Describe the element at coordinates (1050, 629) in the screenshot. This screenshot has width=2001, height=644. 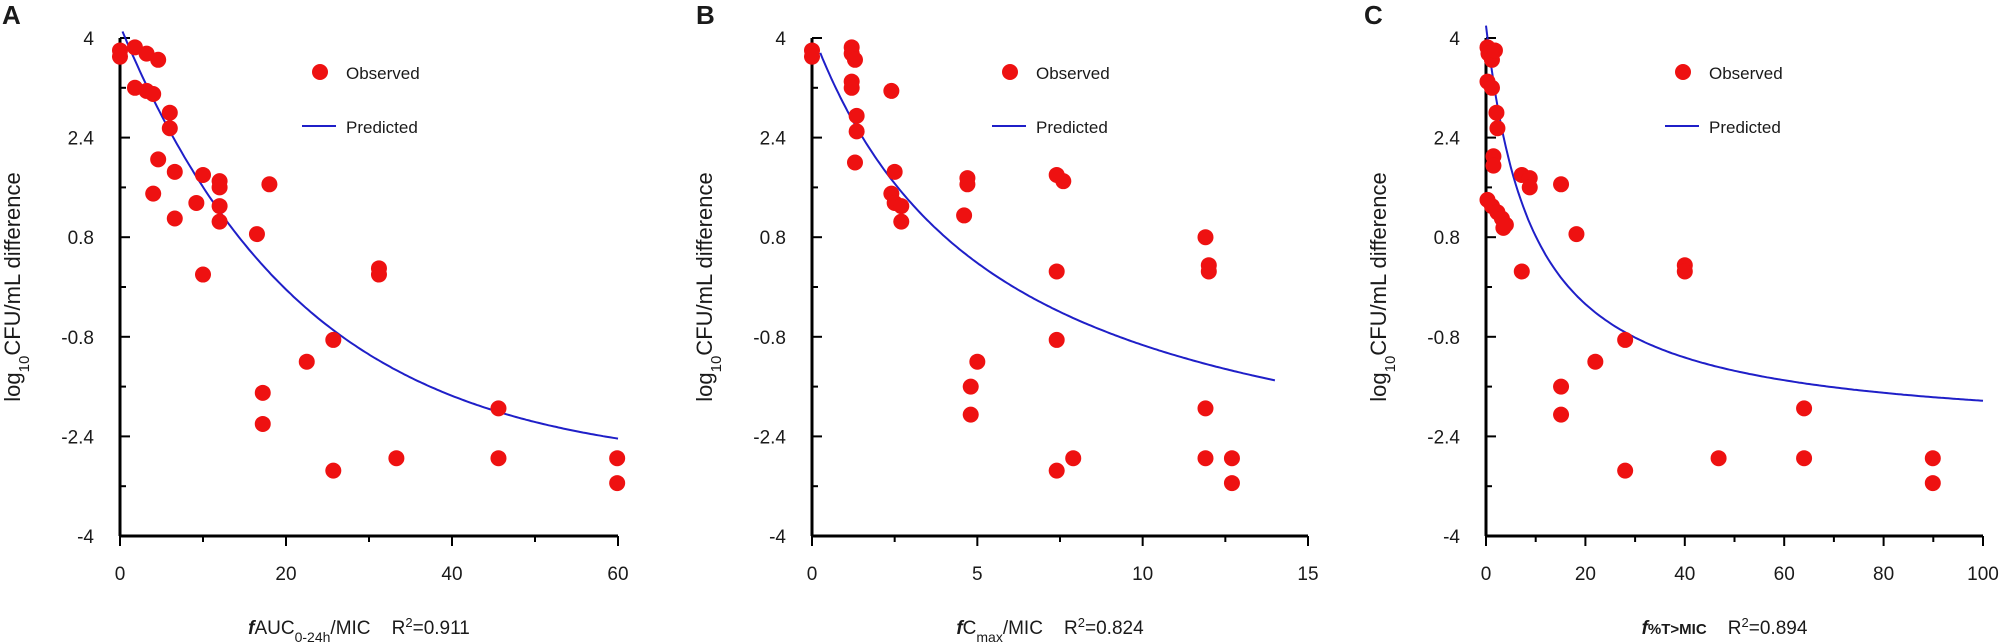
I see `x-axis-label: fCmax/MIC R2=0.824` at that location.